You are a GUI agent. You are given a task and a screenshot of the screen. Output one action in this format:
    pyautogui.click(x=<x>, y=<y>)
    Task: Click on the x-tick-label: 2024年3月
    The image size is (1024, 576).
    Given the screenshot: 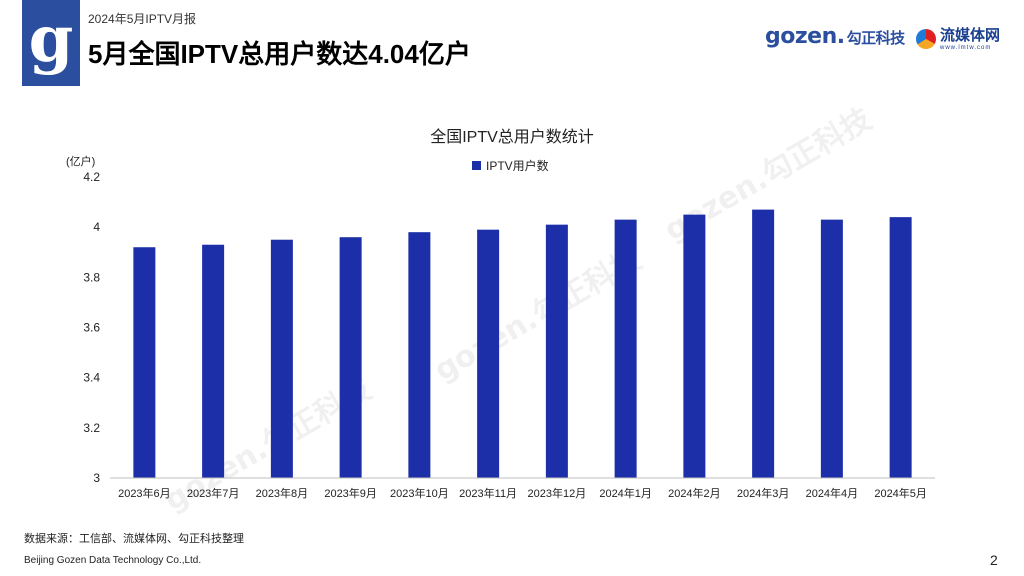 What is the action you would take?
    pyautogui.click(x=763, y=493)
    